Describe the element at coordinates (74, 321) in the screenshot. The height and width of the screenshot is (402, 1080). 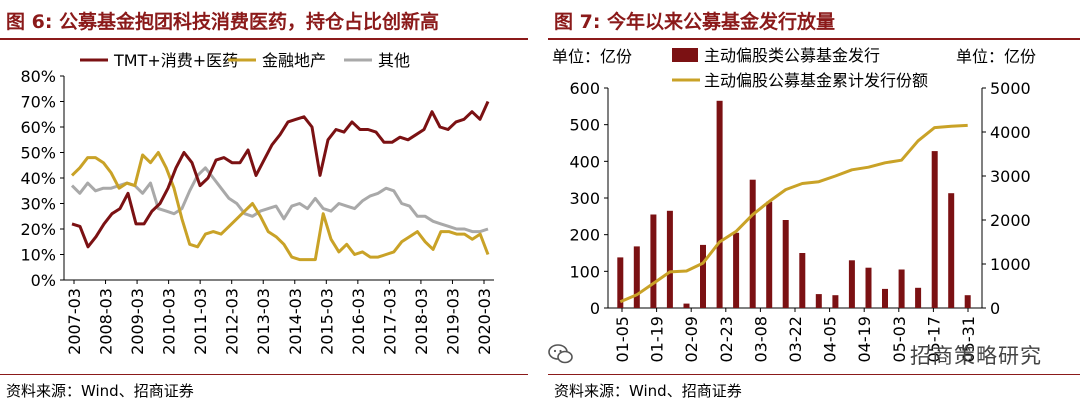
I see `x-tick-label: 2007-03` at that location.